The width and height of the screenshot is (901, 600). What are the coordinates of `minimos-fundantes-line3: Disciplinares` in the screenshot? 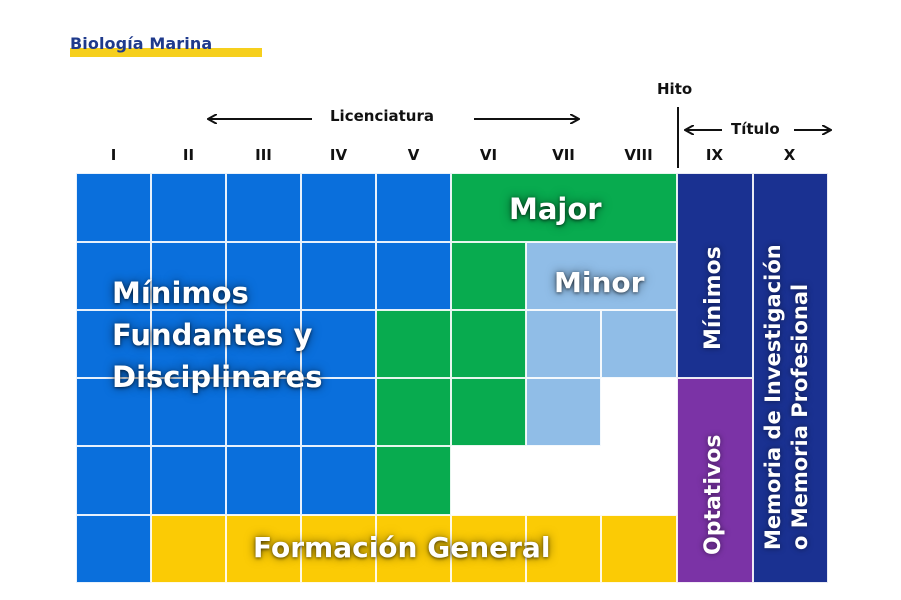 It's located at (217, 377).